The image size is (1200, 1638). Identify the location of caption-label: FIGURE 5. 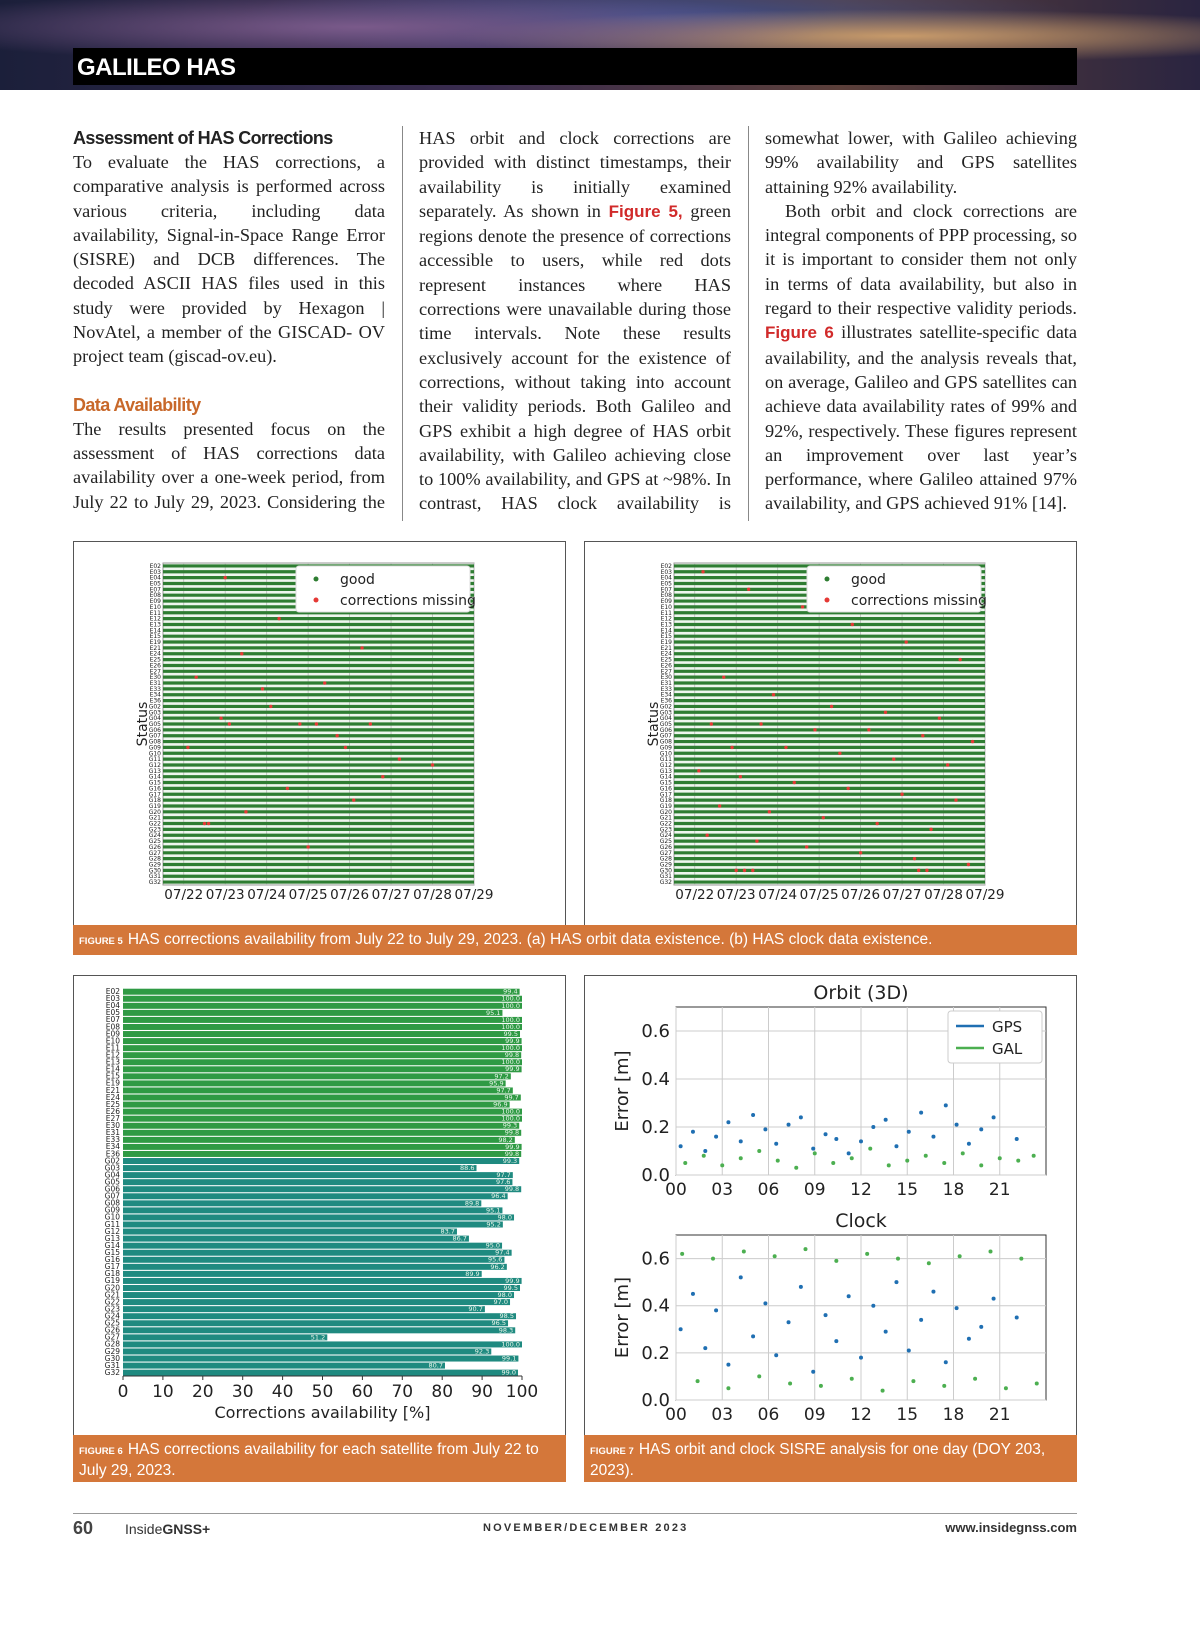
(101, 941).